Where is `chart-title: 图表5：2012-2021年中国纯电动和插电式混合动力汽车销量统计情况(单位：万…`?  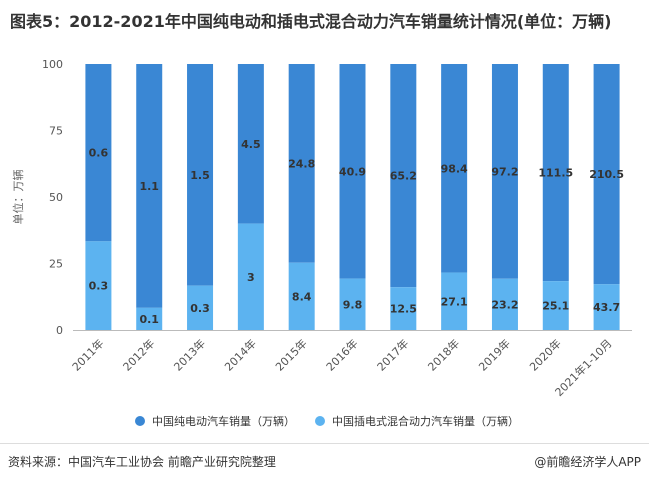 chart-title: 图表5：2012-2021年中国纯电动和插电式混合动力汽车销量统计情况(单位：万… is located at coordinates (311, 21).